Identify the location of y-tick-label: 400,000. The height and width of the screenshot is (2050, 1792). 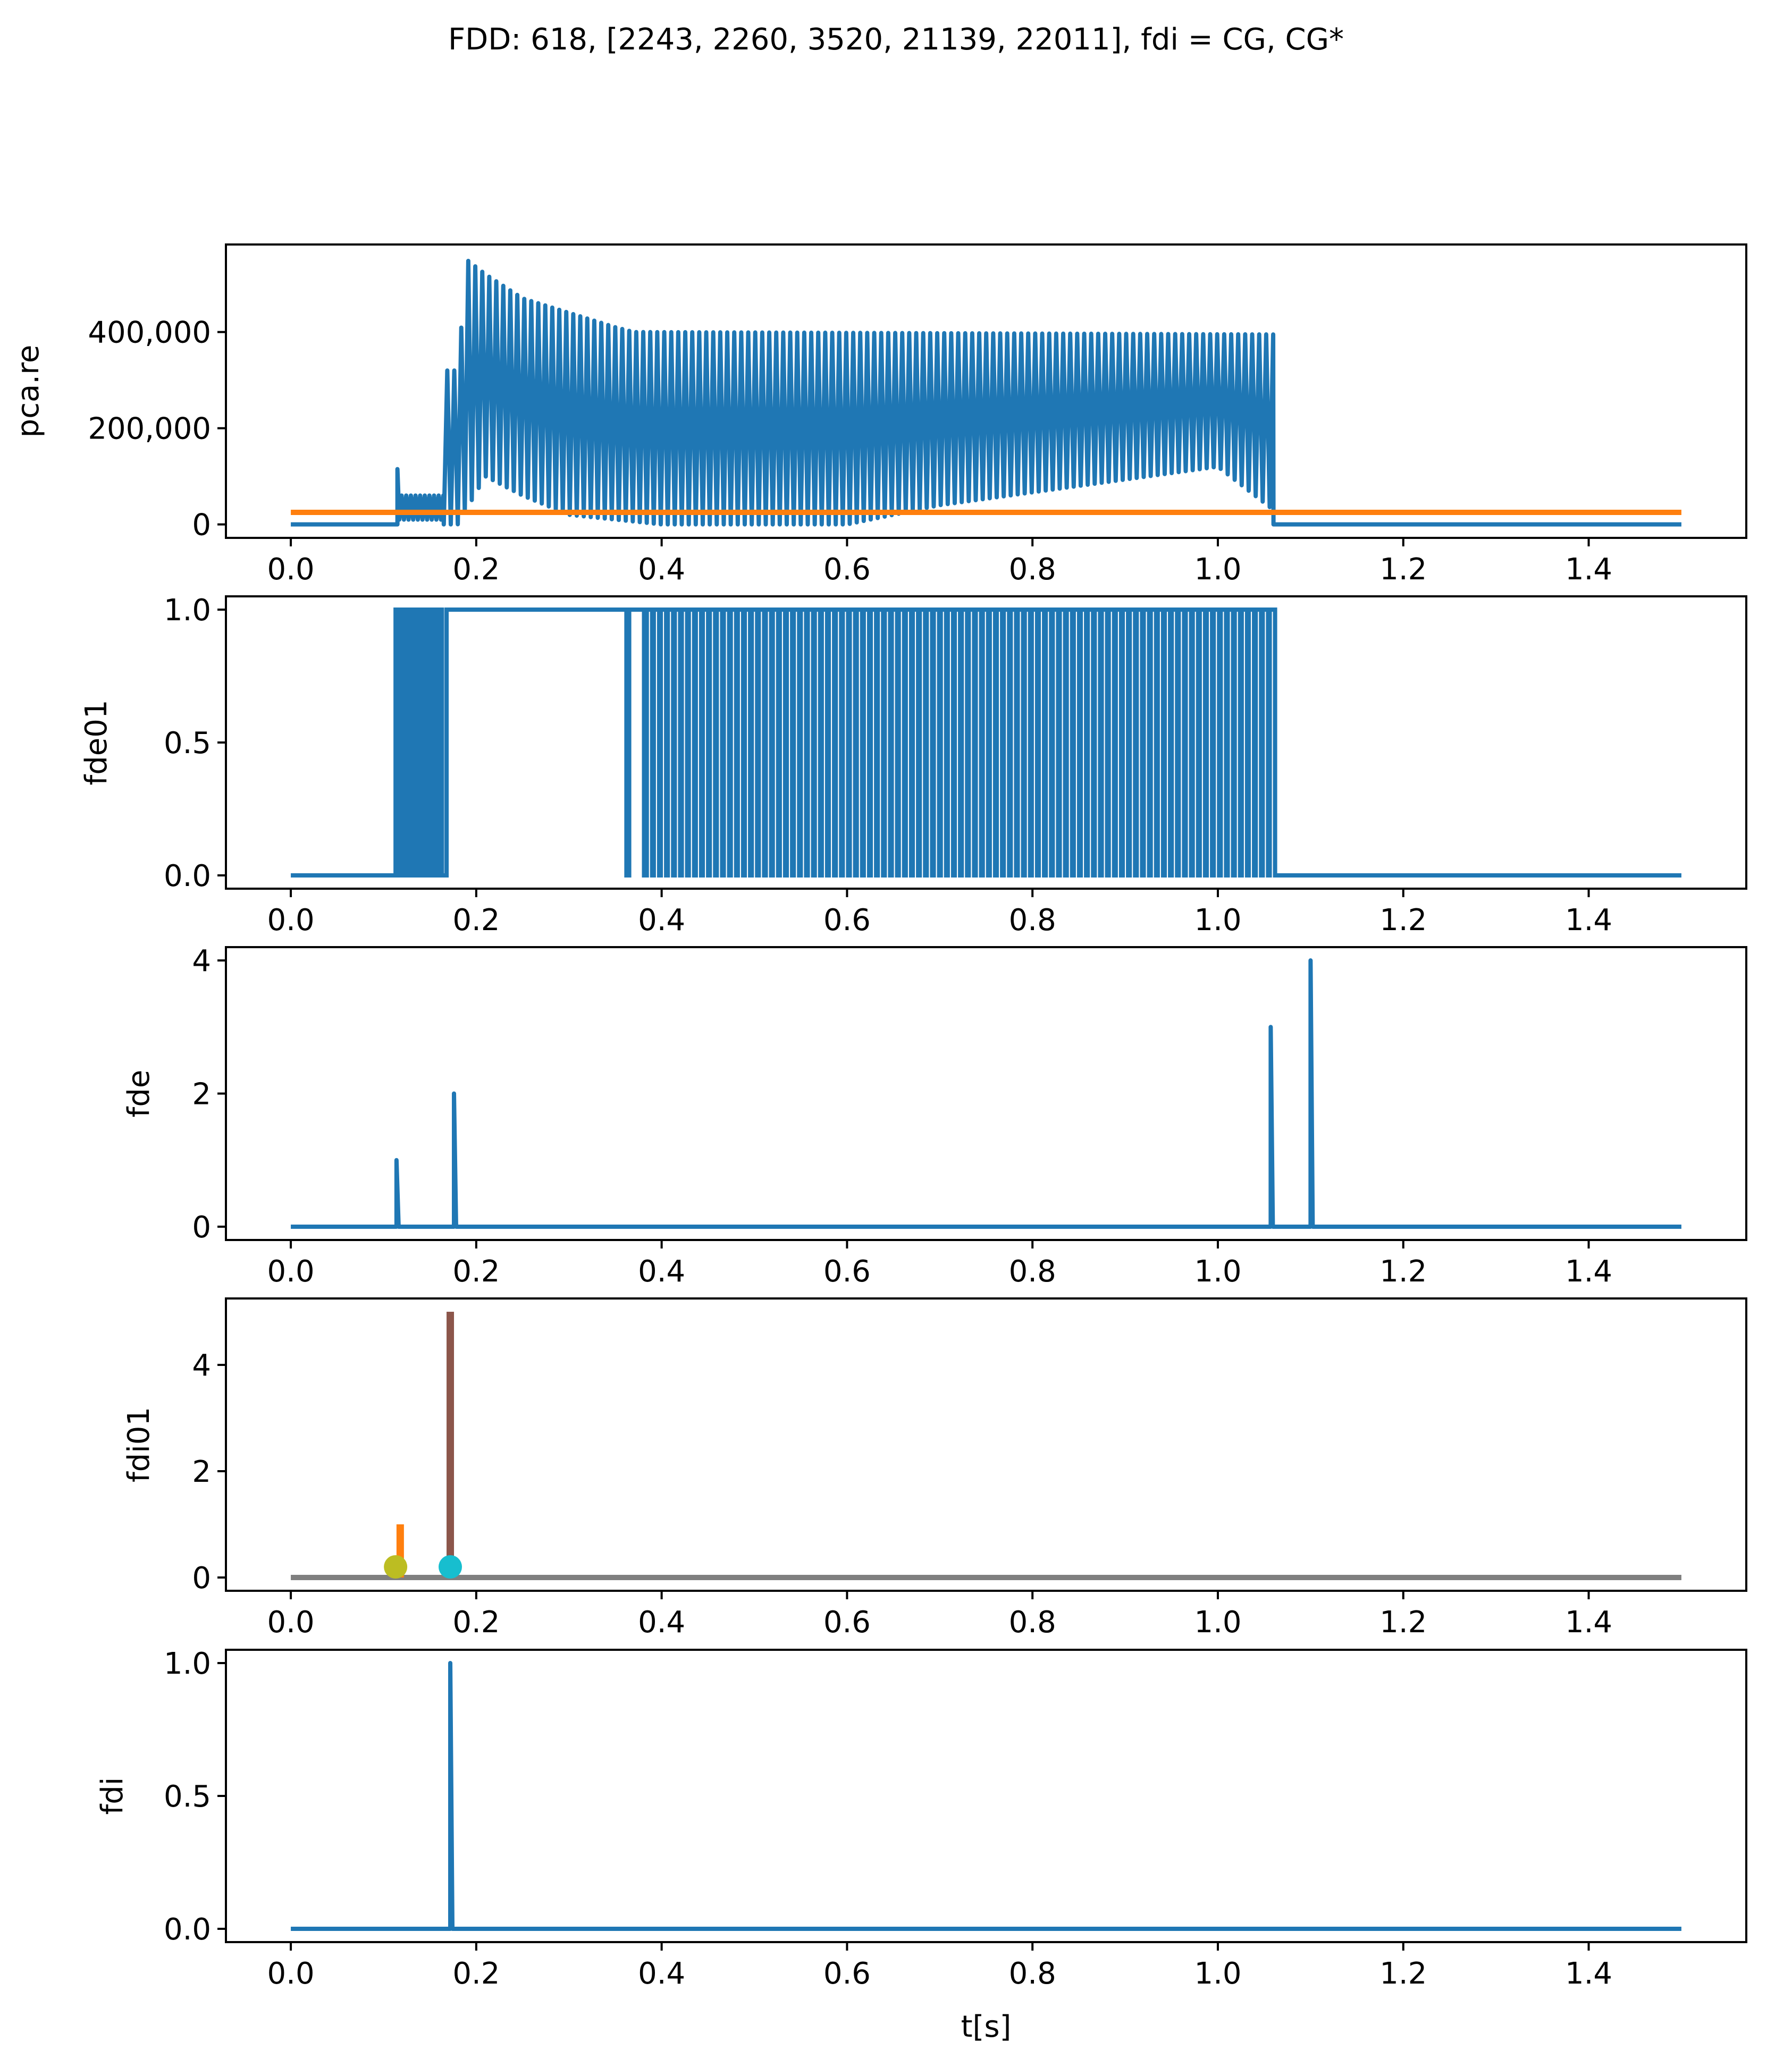
(149, 333).